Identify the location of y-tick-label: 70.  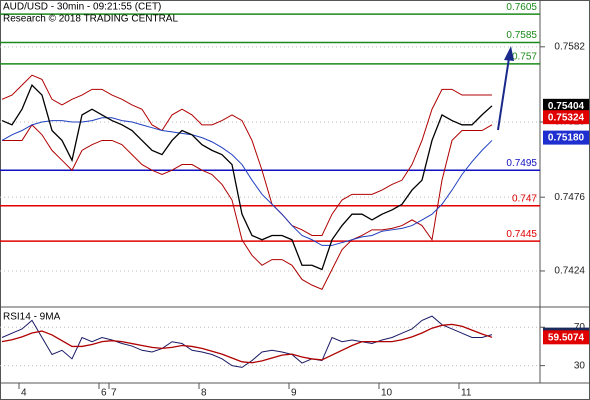
(580, 327).